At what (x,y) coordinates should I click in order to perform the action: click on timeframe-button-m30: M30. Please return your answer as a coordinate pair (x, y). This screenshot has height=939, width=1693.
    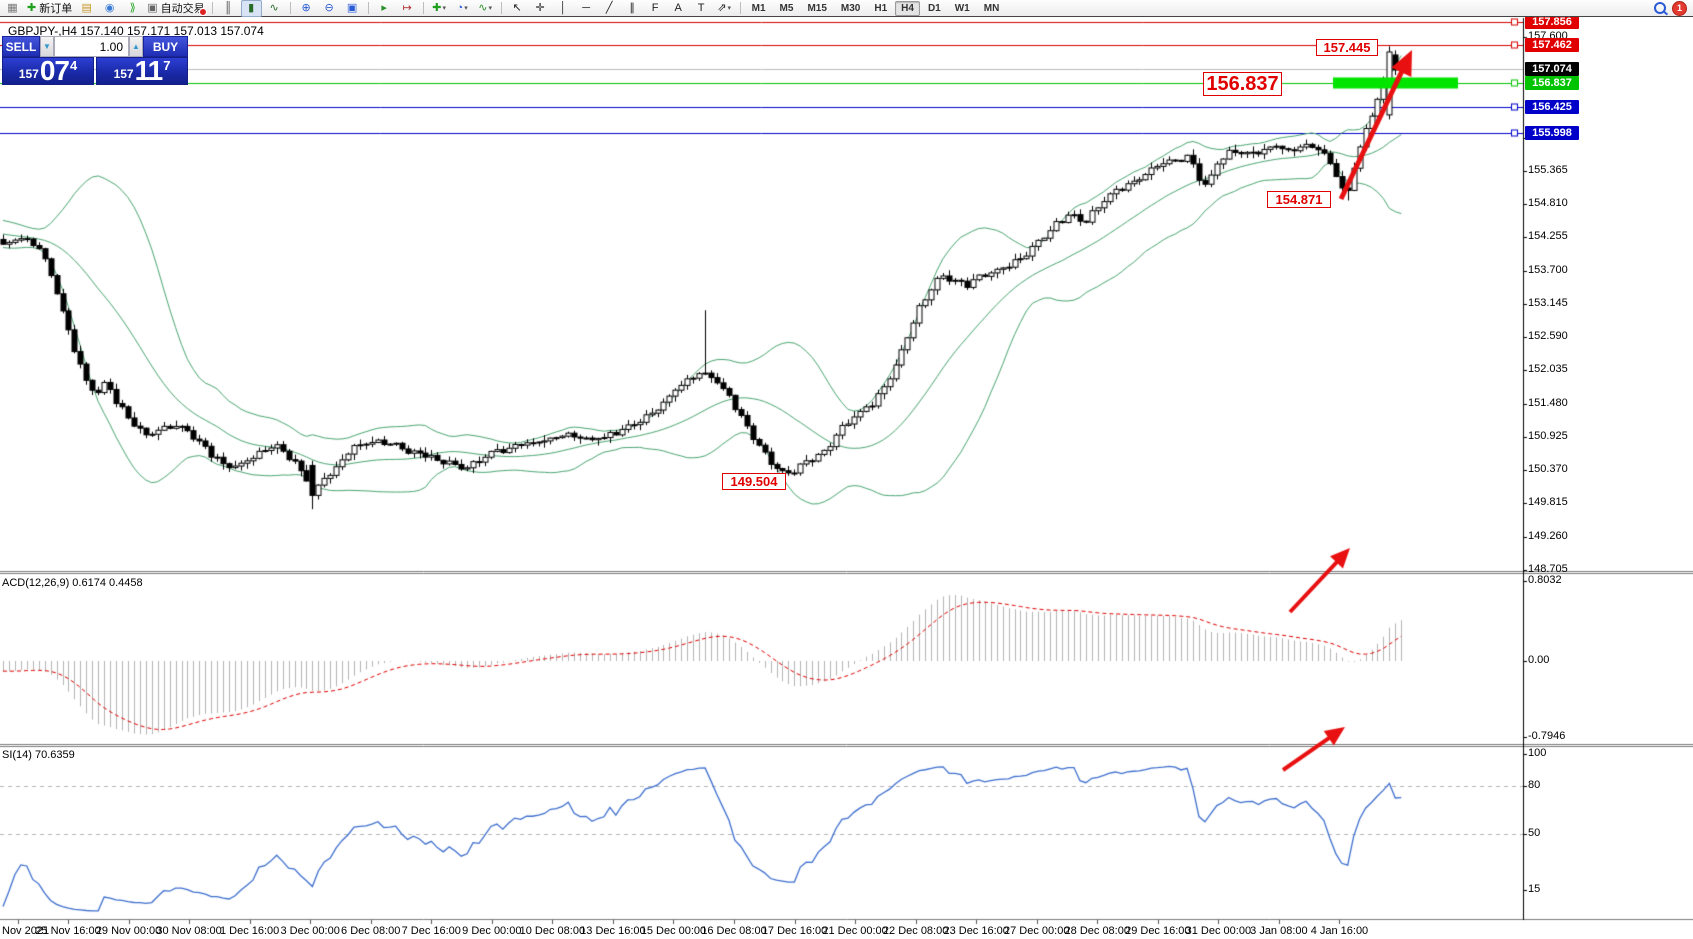
    Looking at the image, I should click on (850, 8).